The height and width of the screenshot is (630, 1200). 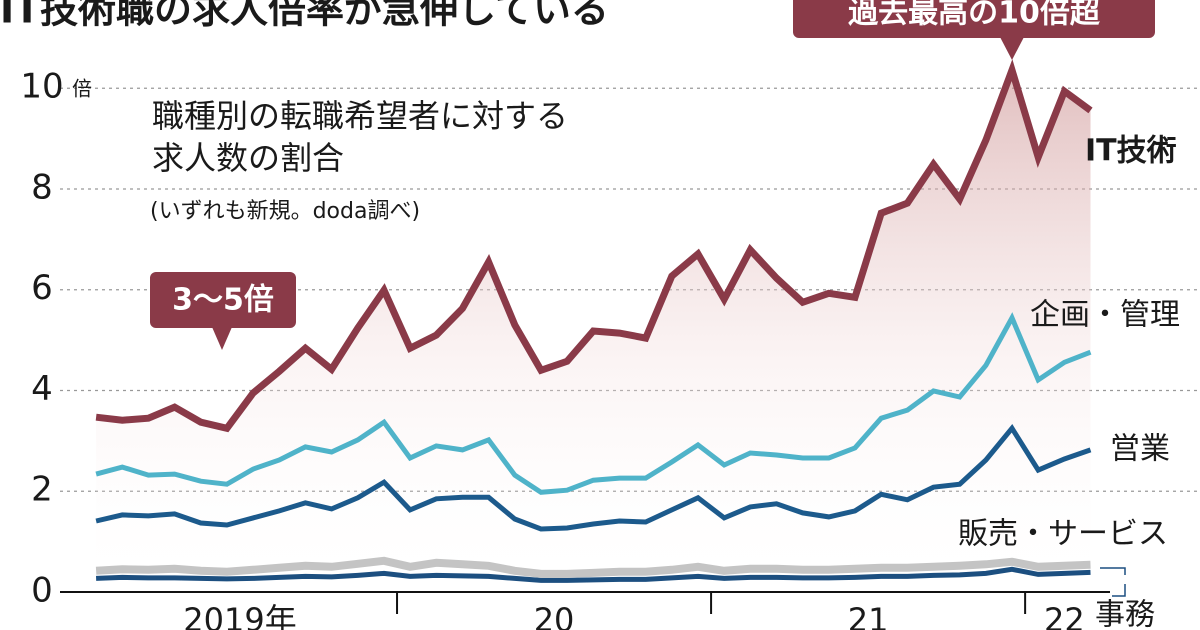 I want to click on subtitle: 職種別の転職希望者に対する, so click(x=360, y=116).